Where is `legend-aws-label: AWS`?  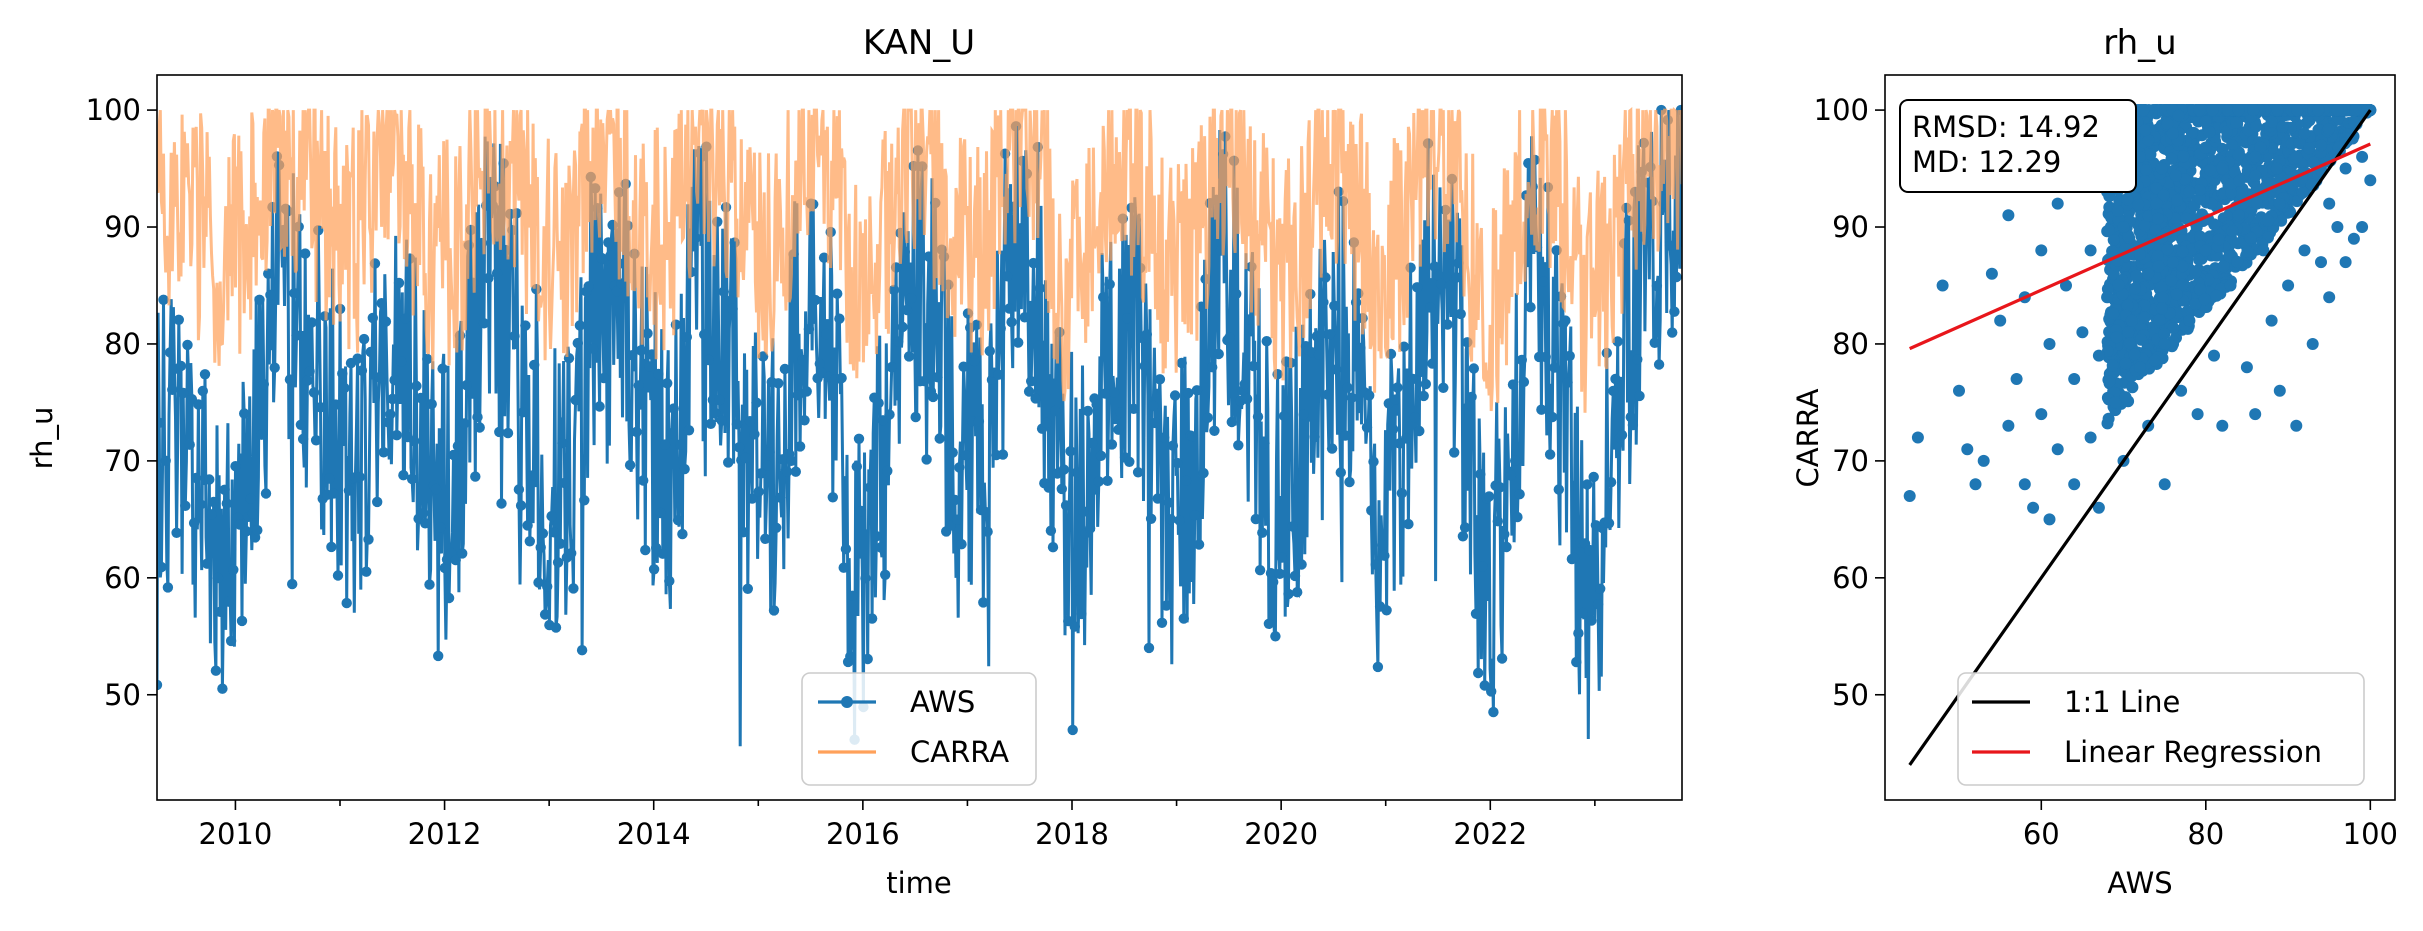 legend-aws-label: AWS is located at coordinates (942, 702).